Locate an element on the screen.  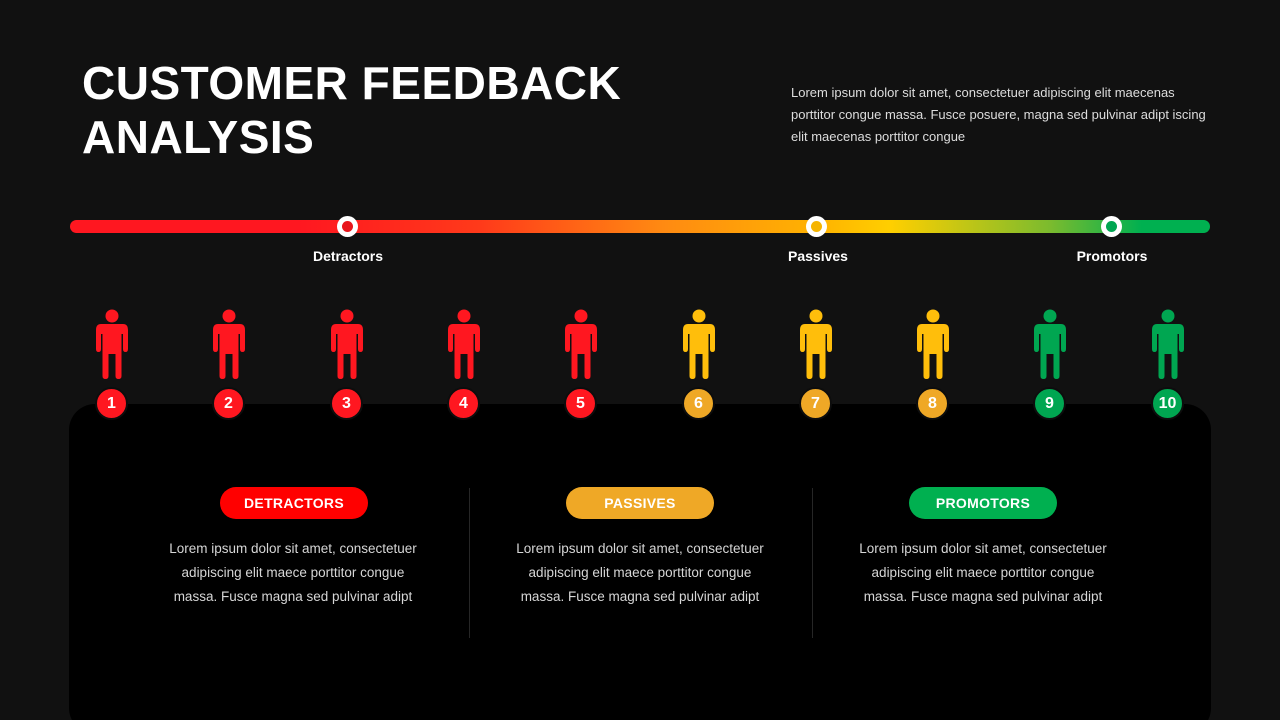
score-badge-5: 5 is located at coordinates (580, 403).